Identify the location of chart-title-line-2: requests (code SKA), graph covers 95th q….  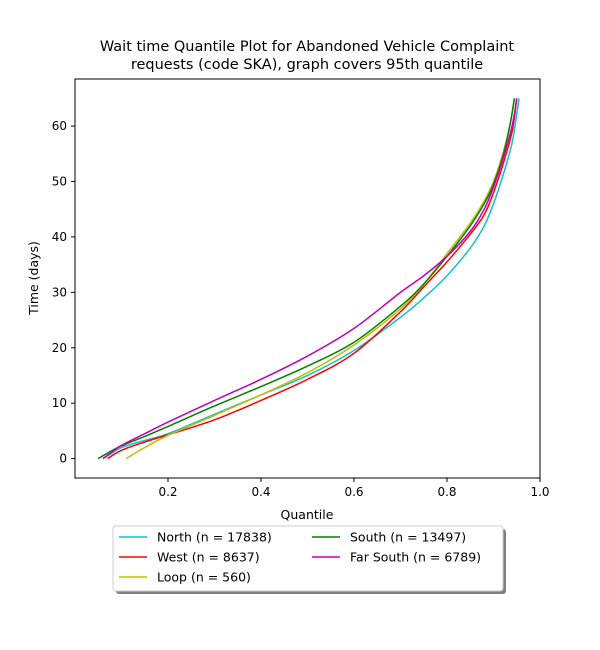
(307, 65).